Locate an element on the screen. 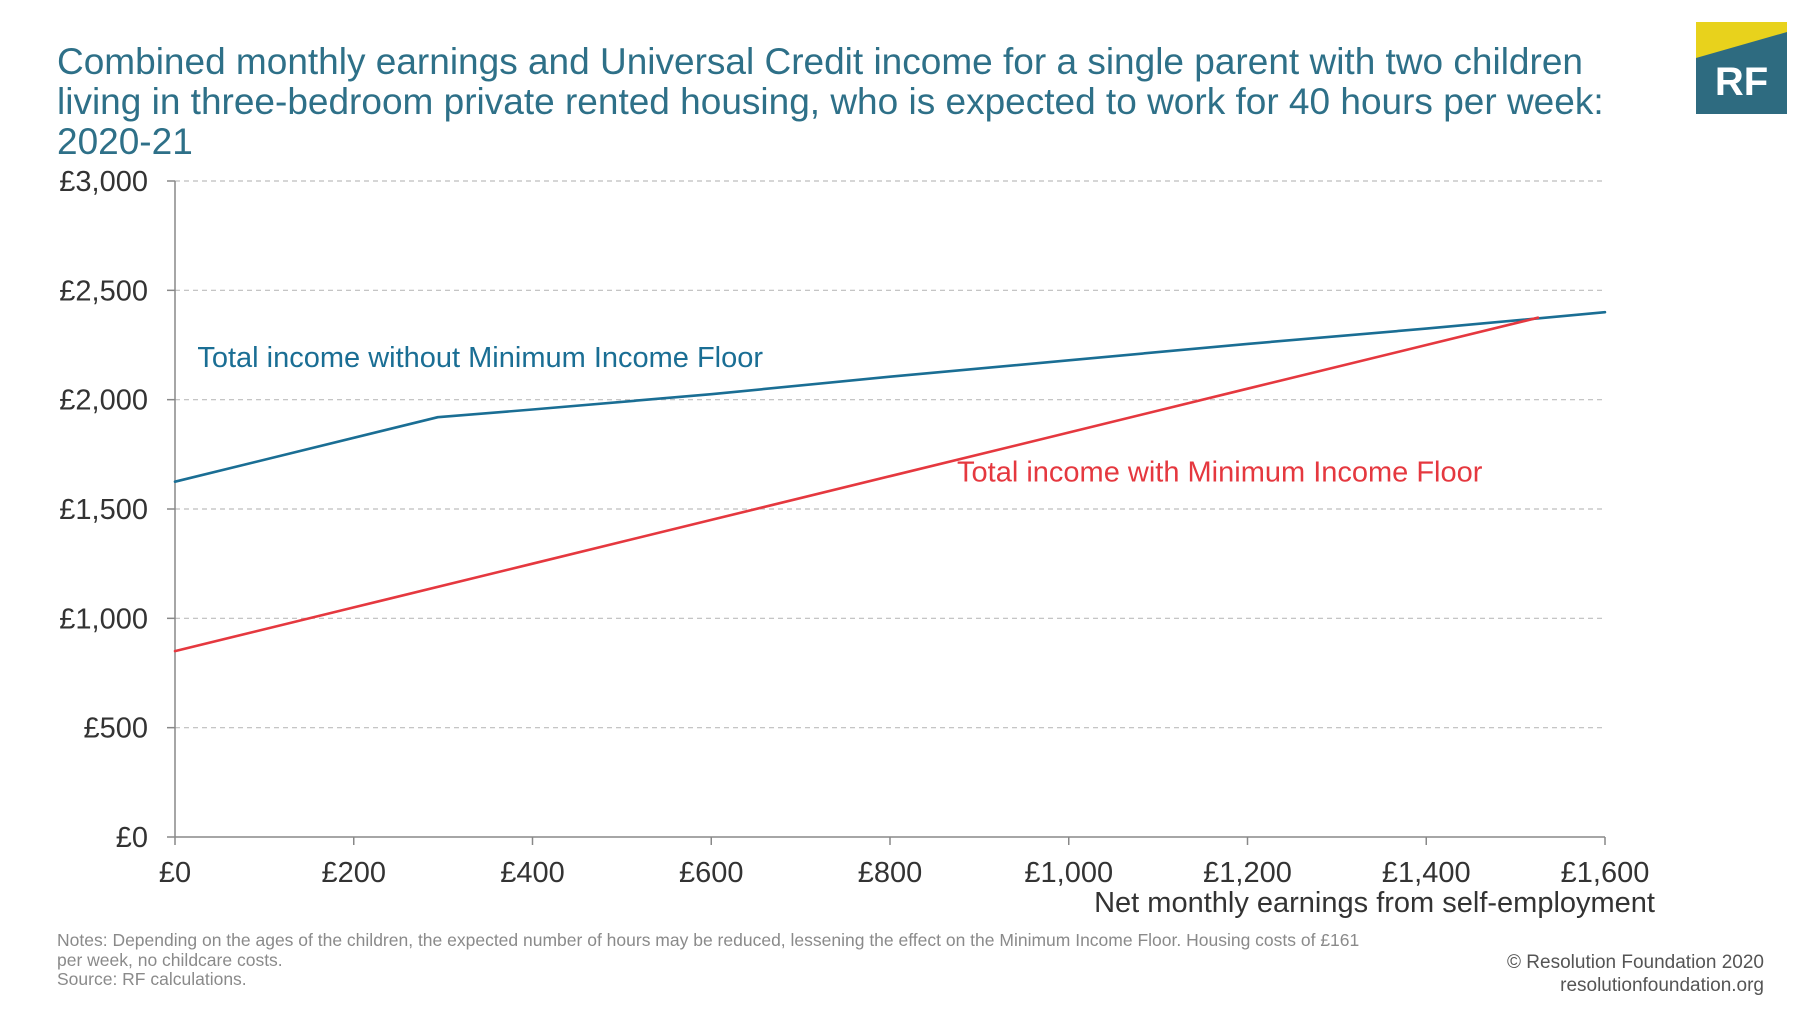 The height and width of the screenshot is (1013, 1800). y-tick-label: £2,000 is located at coordinates (103, 401).